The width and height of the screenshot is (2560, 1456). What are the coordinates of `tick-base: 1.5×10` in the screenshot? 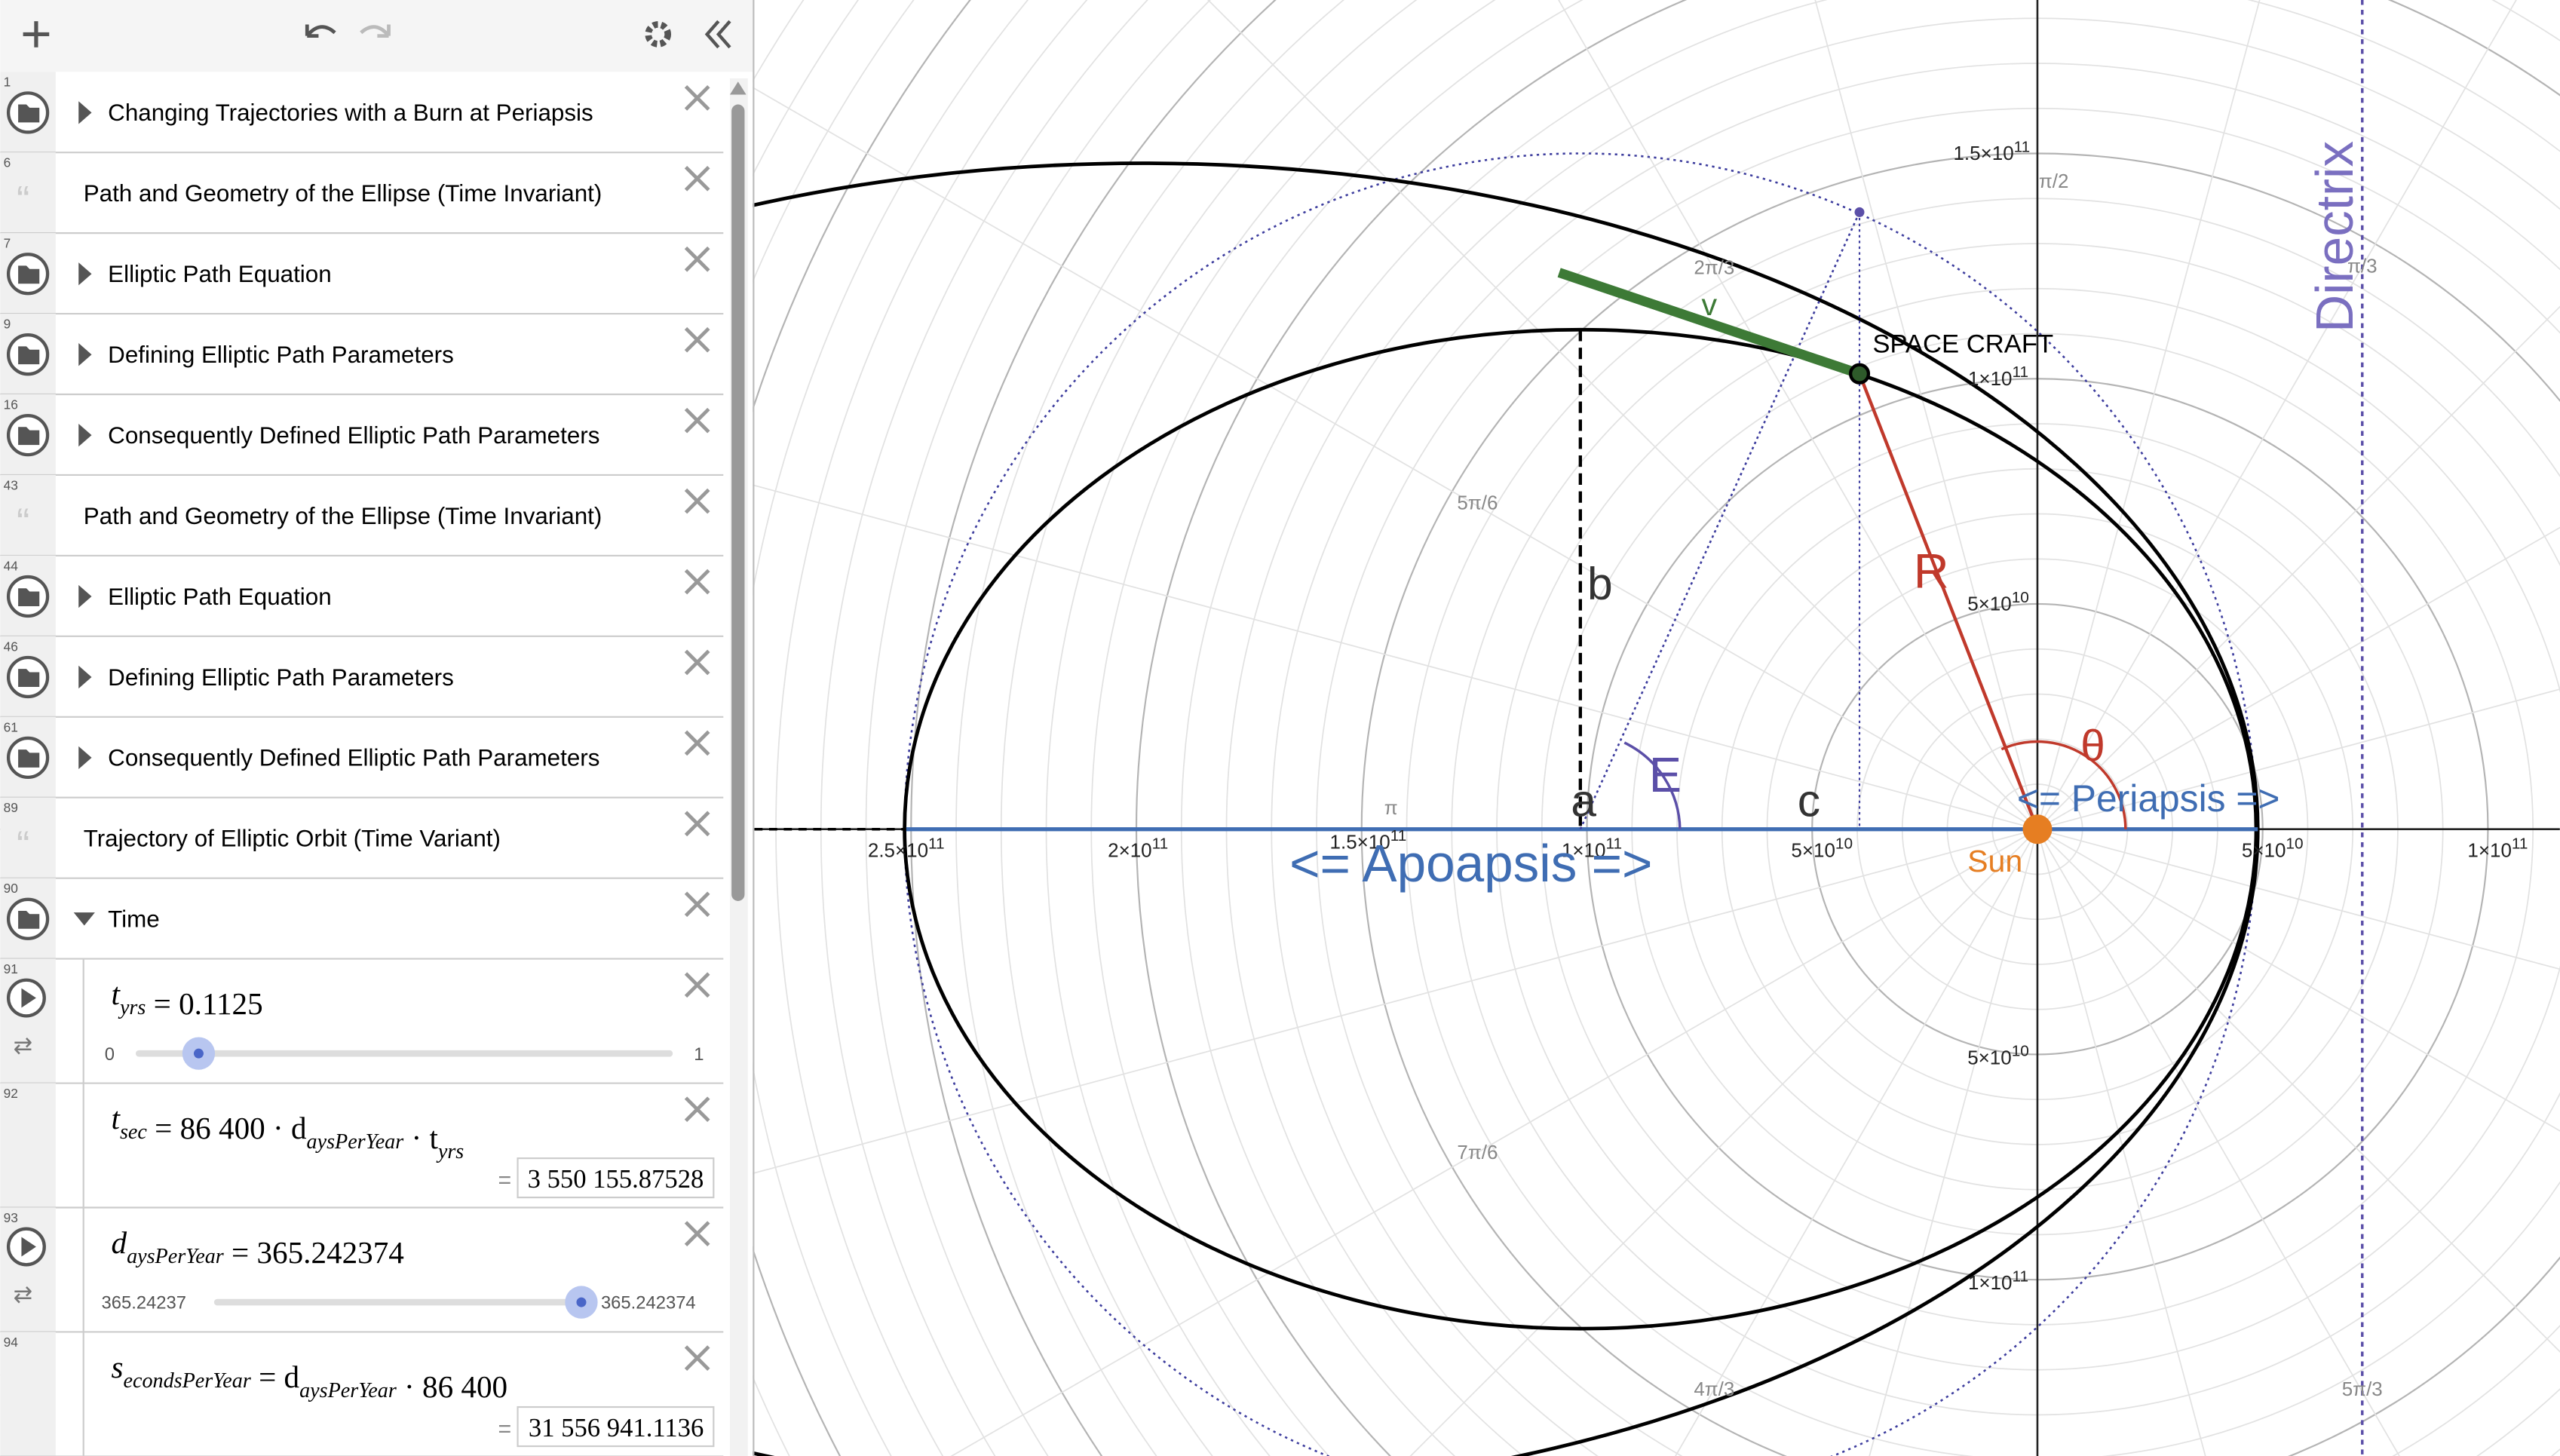 It's located at (1983, 153).